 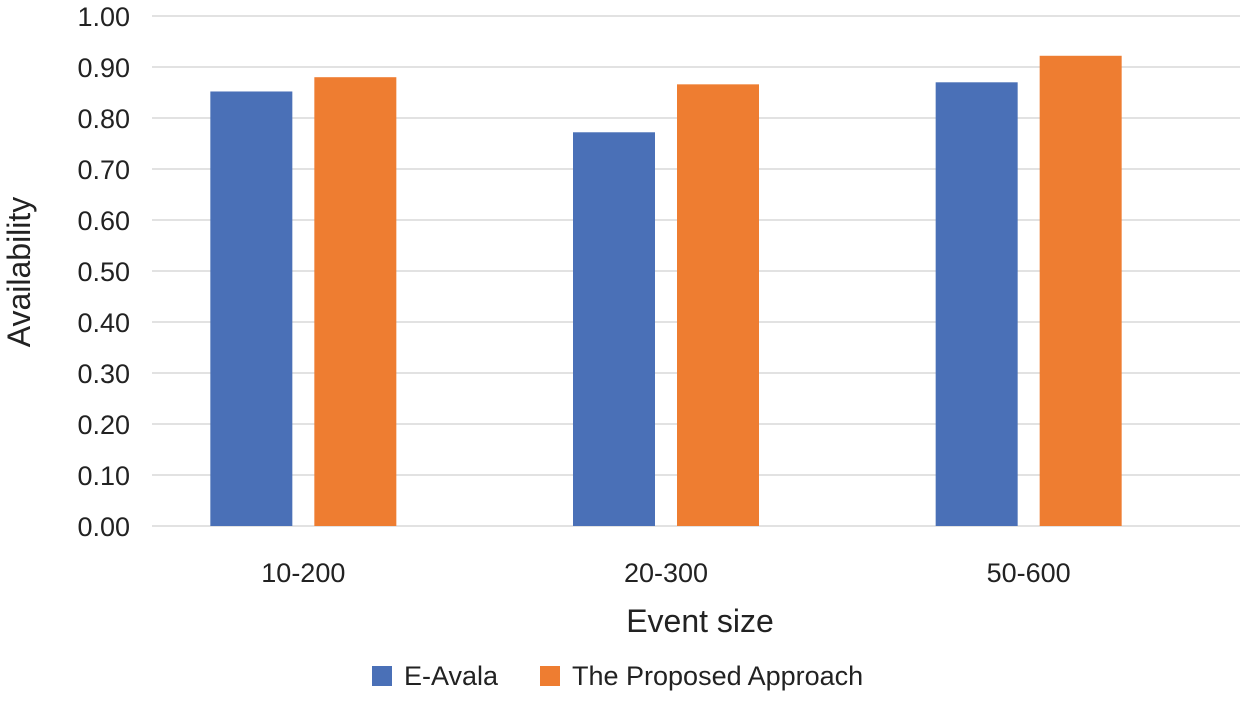 What do you see at coordinates (103, 119) in the screenshot?
I see `y-tick-label: 0.80` at bounding box center [103, 119].